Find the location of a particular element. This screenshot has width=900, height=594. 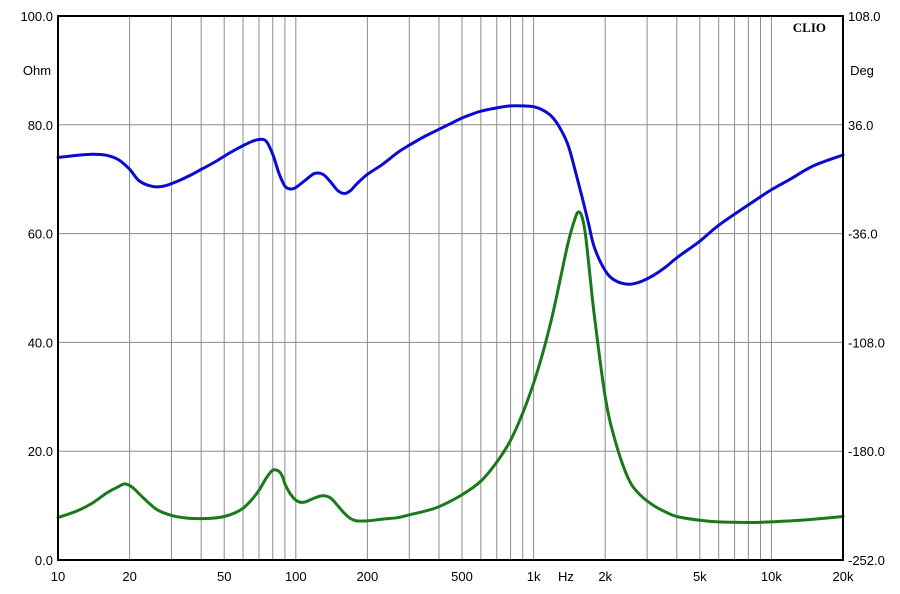

y-right-tick-label: -36.0 is located at coordinates (863, 234).